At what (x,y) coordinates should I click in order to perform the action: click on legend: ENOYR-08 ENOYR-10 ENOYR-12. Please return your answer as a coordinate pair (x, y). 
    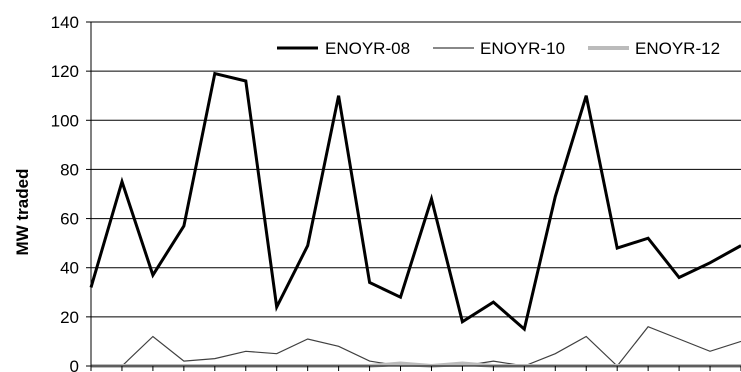
    Looking at the image, I should click on (501, 47).